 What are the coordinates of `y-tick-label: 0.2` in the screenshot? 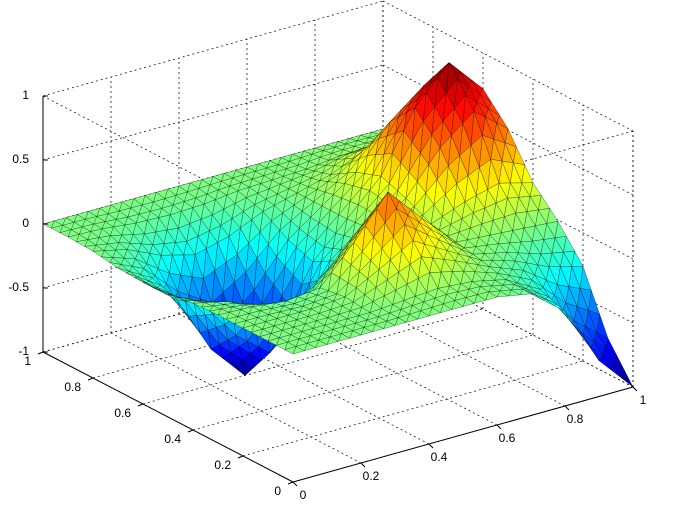 It's located at (222, 465).